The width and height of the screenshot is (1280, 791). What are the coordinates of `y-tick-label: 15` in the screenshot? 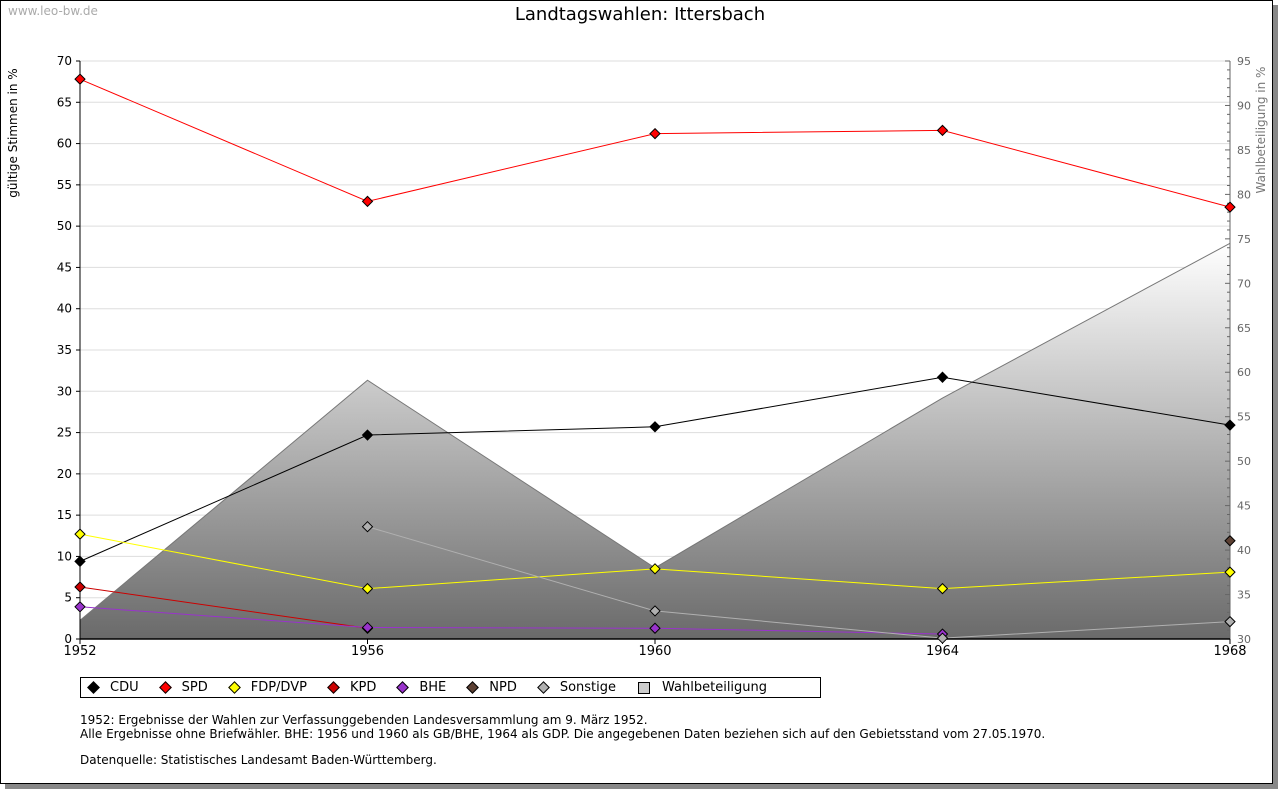 It's located at (64, 515).